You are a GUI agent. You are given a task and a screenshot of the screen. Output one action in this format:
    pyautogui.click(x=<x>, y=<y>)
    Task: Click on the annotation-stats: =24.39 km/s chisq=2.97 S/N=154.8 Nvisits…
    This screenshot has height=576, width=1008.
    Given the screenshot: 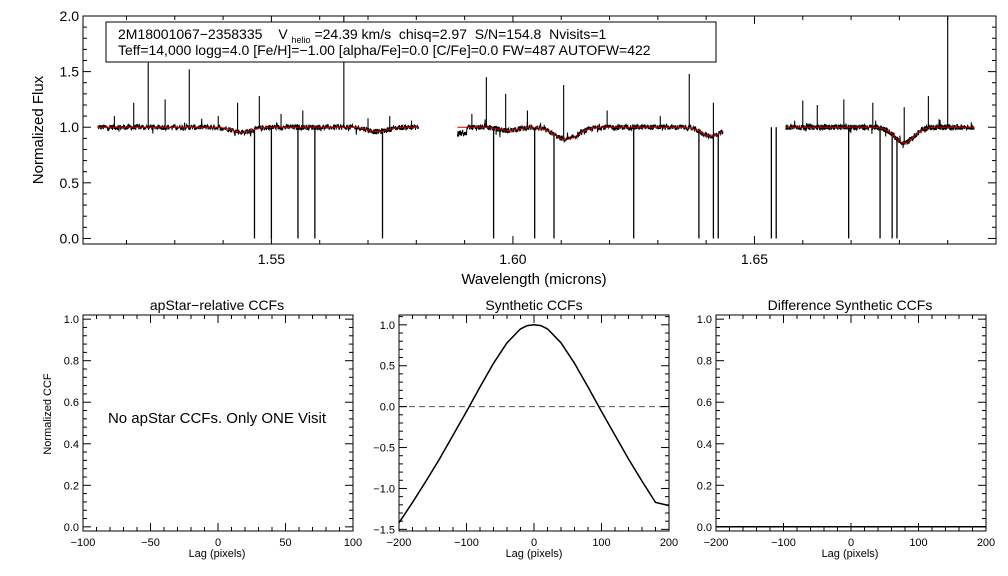 What is the action you would take?
    pyautogui.click(x=460, y=34)
    